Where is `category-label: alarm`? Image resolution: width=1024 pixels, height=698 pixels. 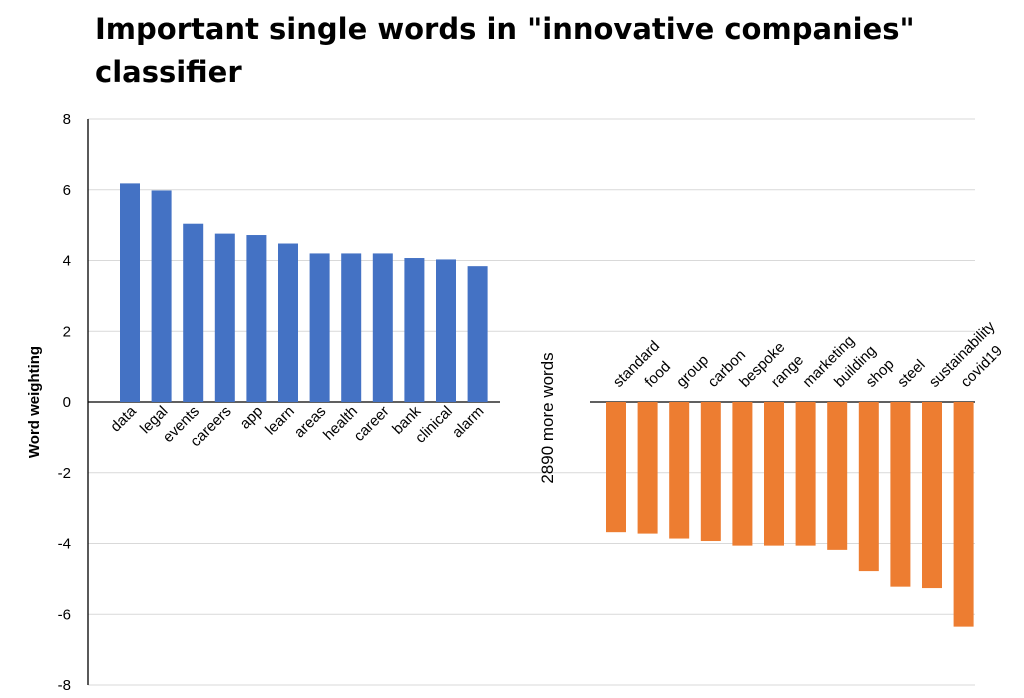
category-label: alarm is located at coordinates (468, 422).